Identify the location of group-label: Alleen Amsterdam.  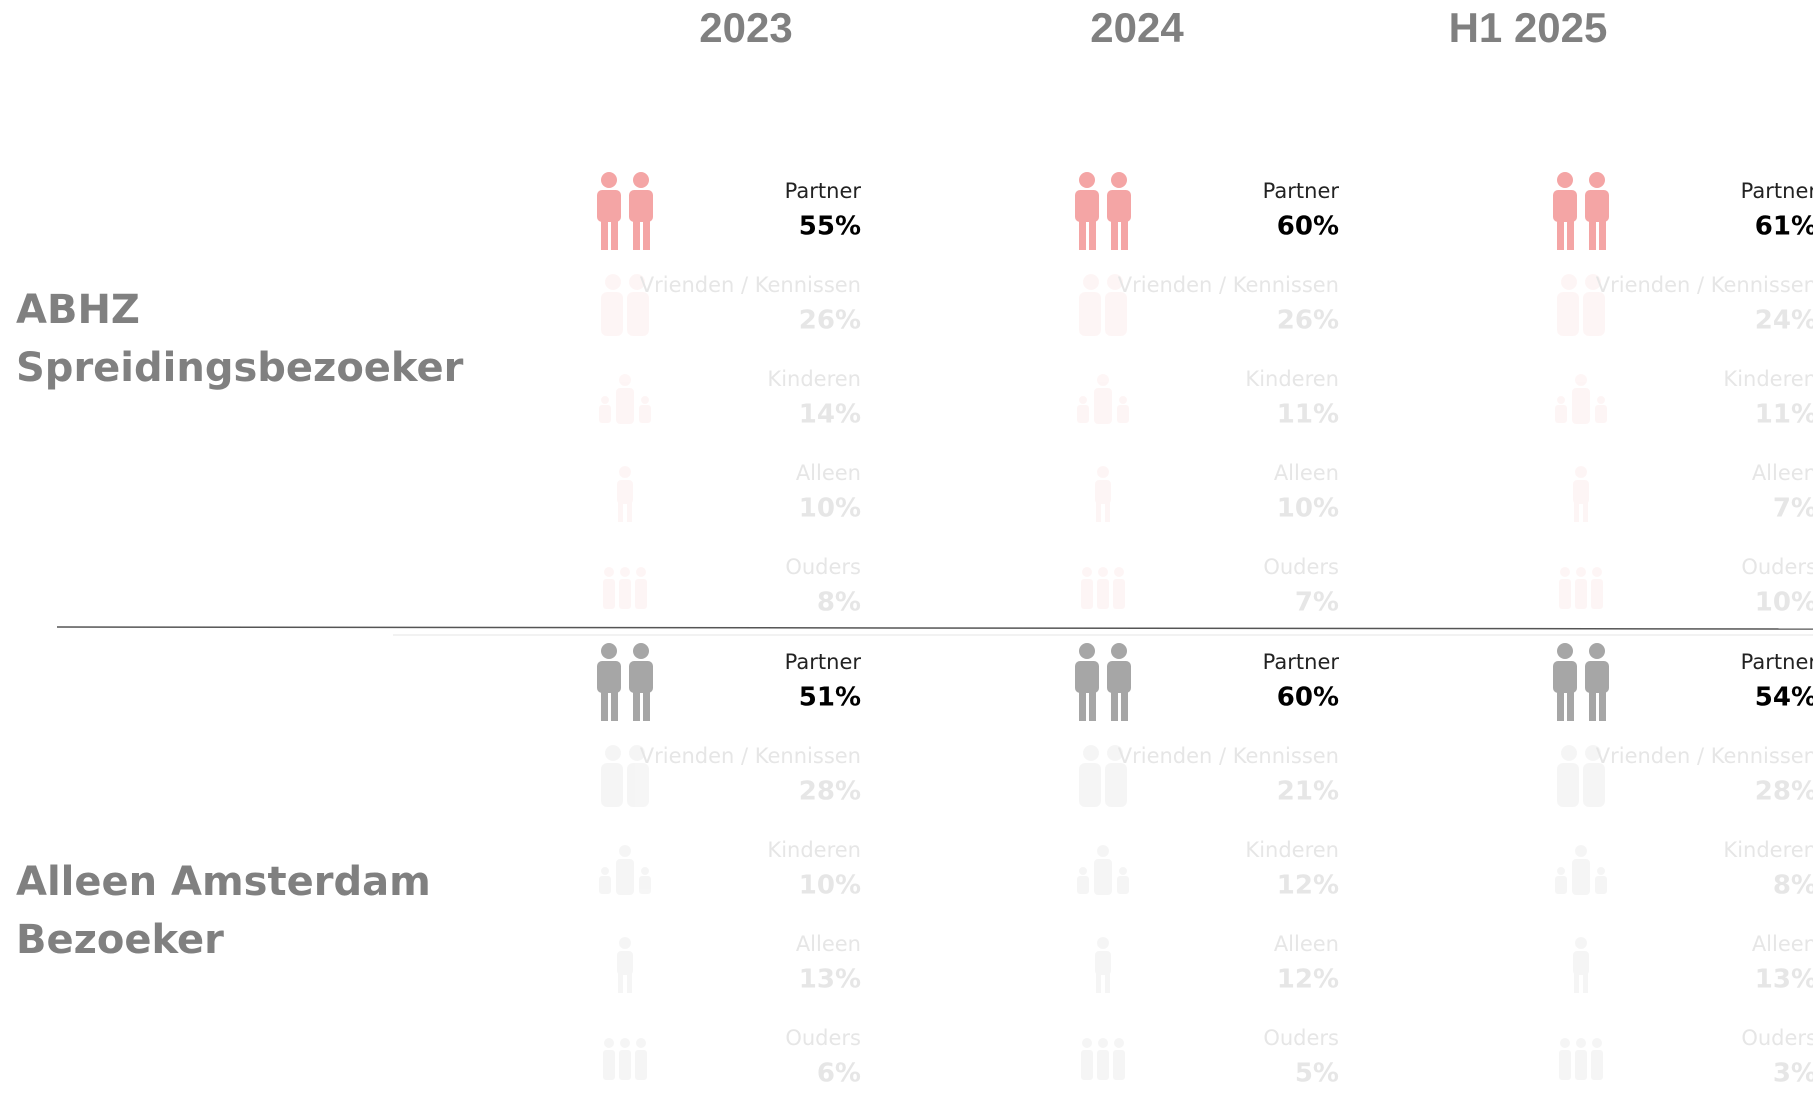
(223, 882).